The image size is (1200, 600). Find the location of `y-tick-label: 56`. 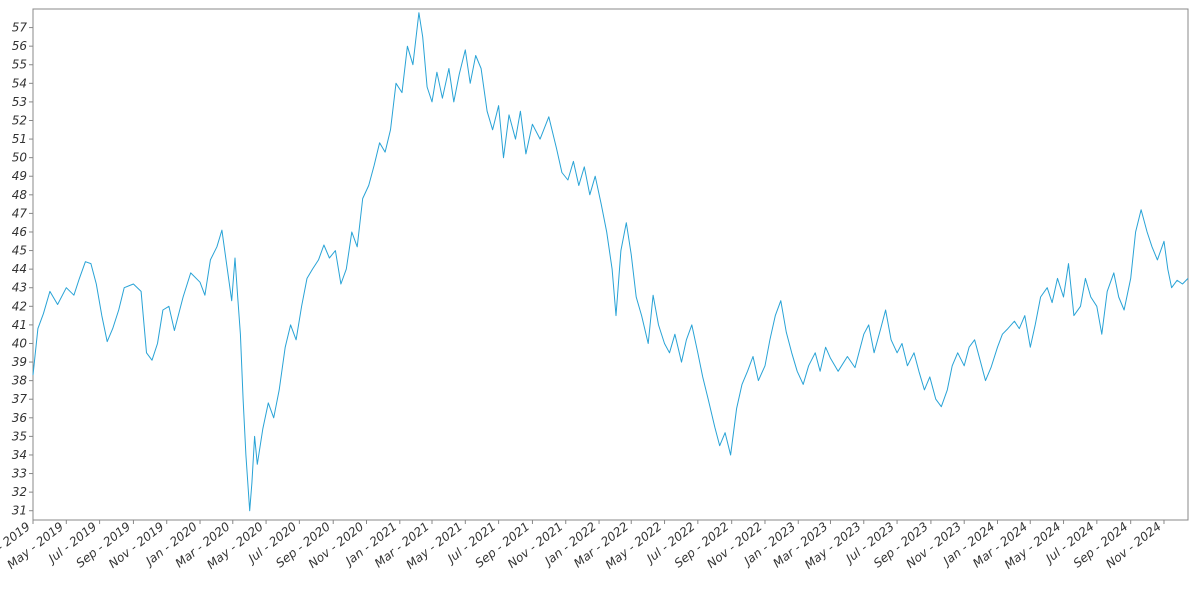

y-tick-label: 56 is located at coordinates (20, 46).